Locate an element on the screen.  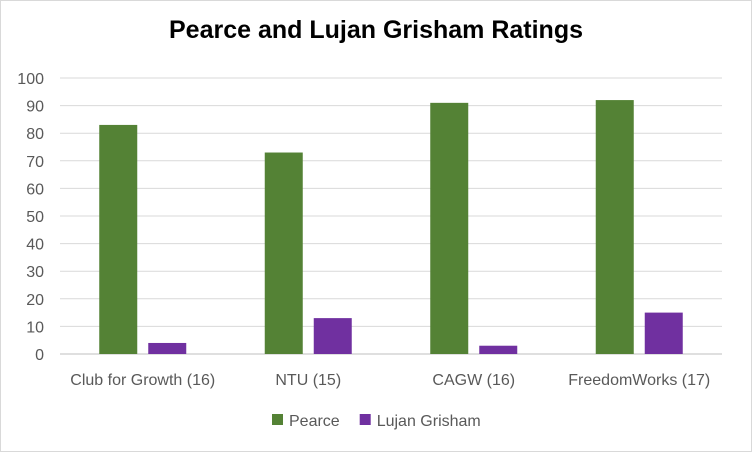
y-tick-label: 100 is located at coordinates (30, 79).